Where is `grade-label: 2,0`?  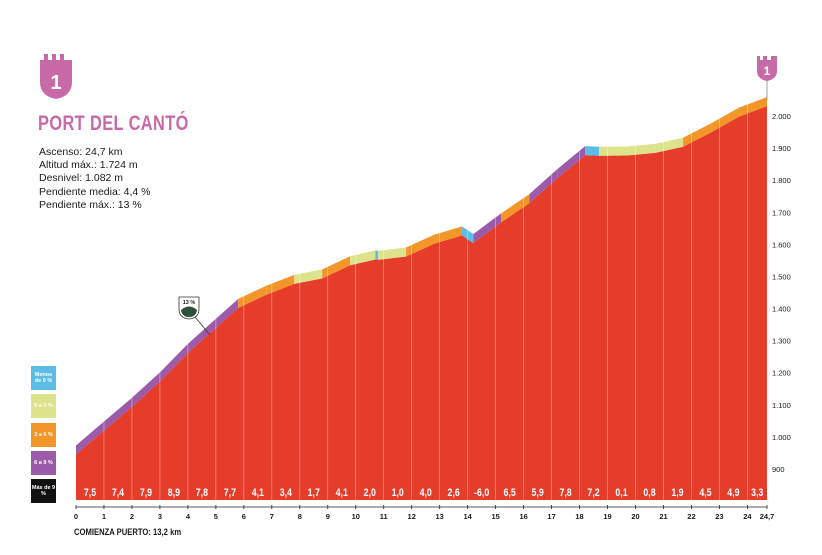 grade-label: 2,0 is located at coordinates (370, 493).